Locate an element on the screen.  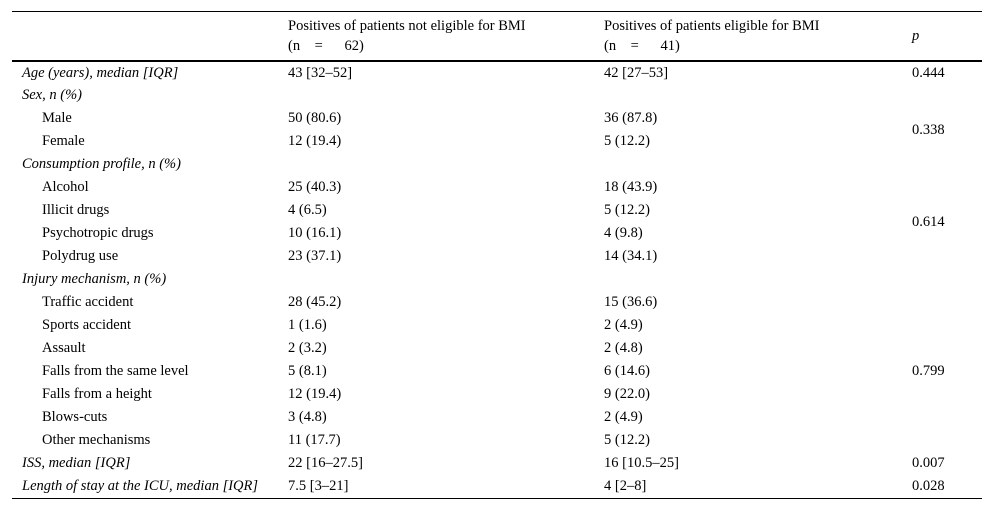
row-label: Traffic accident is located at coordinates (88, 302).